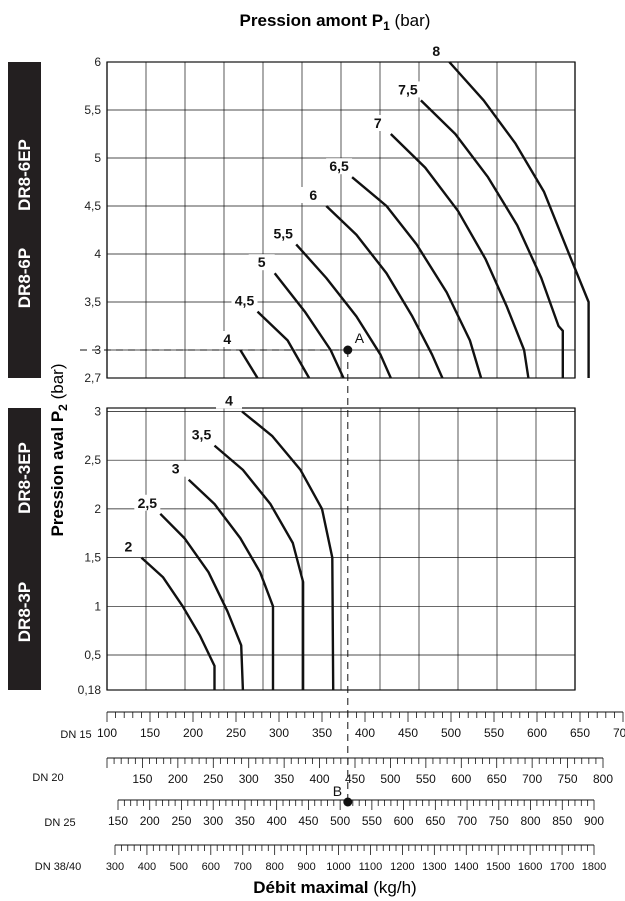  What do you see at coordinates (92, 460) in the screenshot?
I see `lower-y-tick-label: 2,5` at bounding box center [92, 460].